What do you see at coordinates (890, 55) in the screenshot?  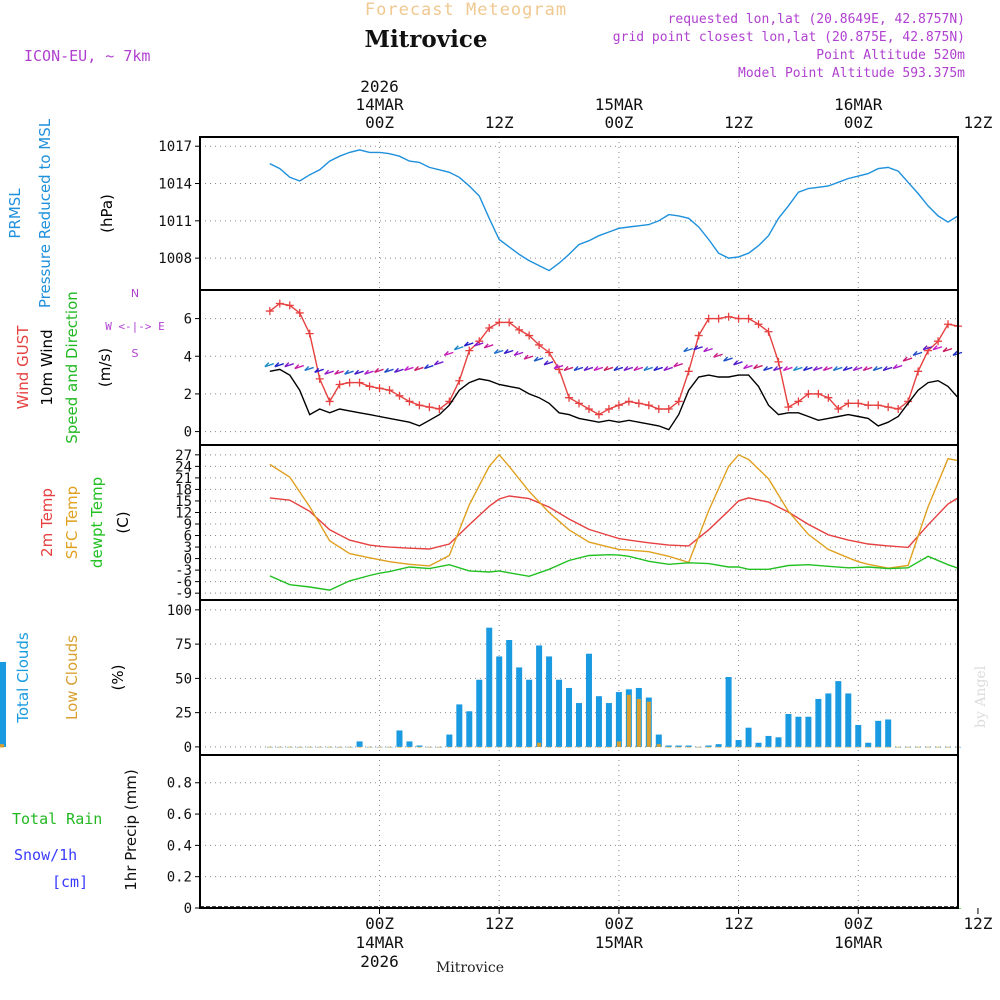 I see `point-altitude: Point Altitude 520m` at bounding box center [890, 55].